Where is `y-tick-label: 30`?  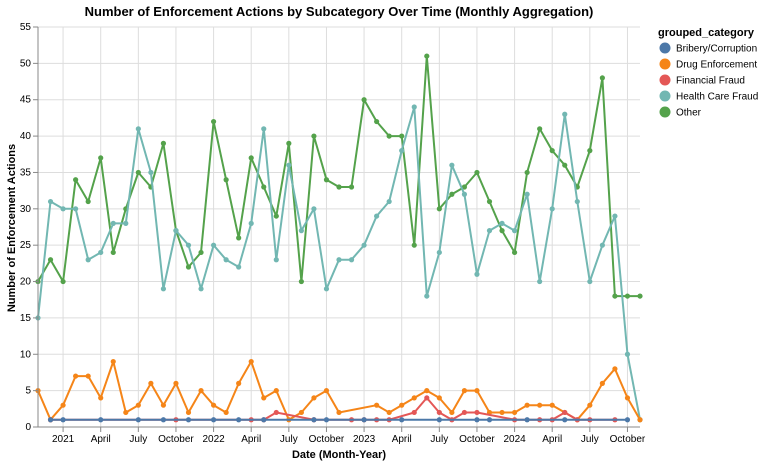
y-tick-label: 30 is located at coordinates (26, 209).